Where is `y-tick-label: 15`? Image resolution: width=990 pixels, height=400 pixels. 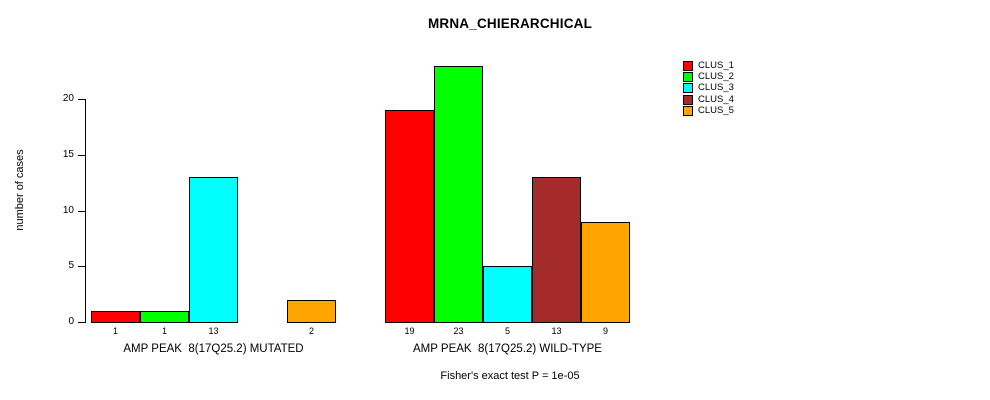
y-tick-label: 15 is located at coordinates (68, 154).